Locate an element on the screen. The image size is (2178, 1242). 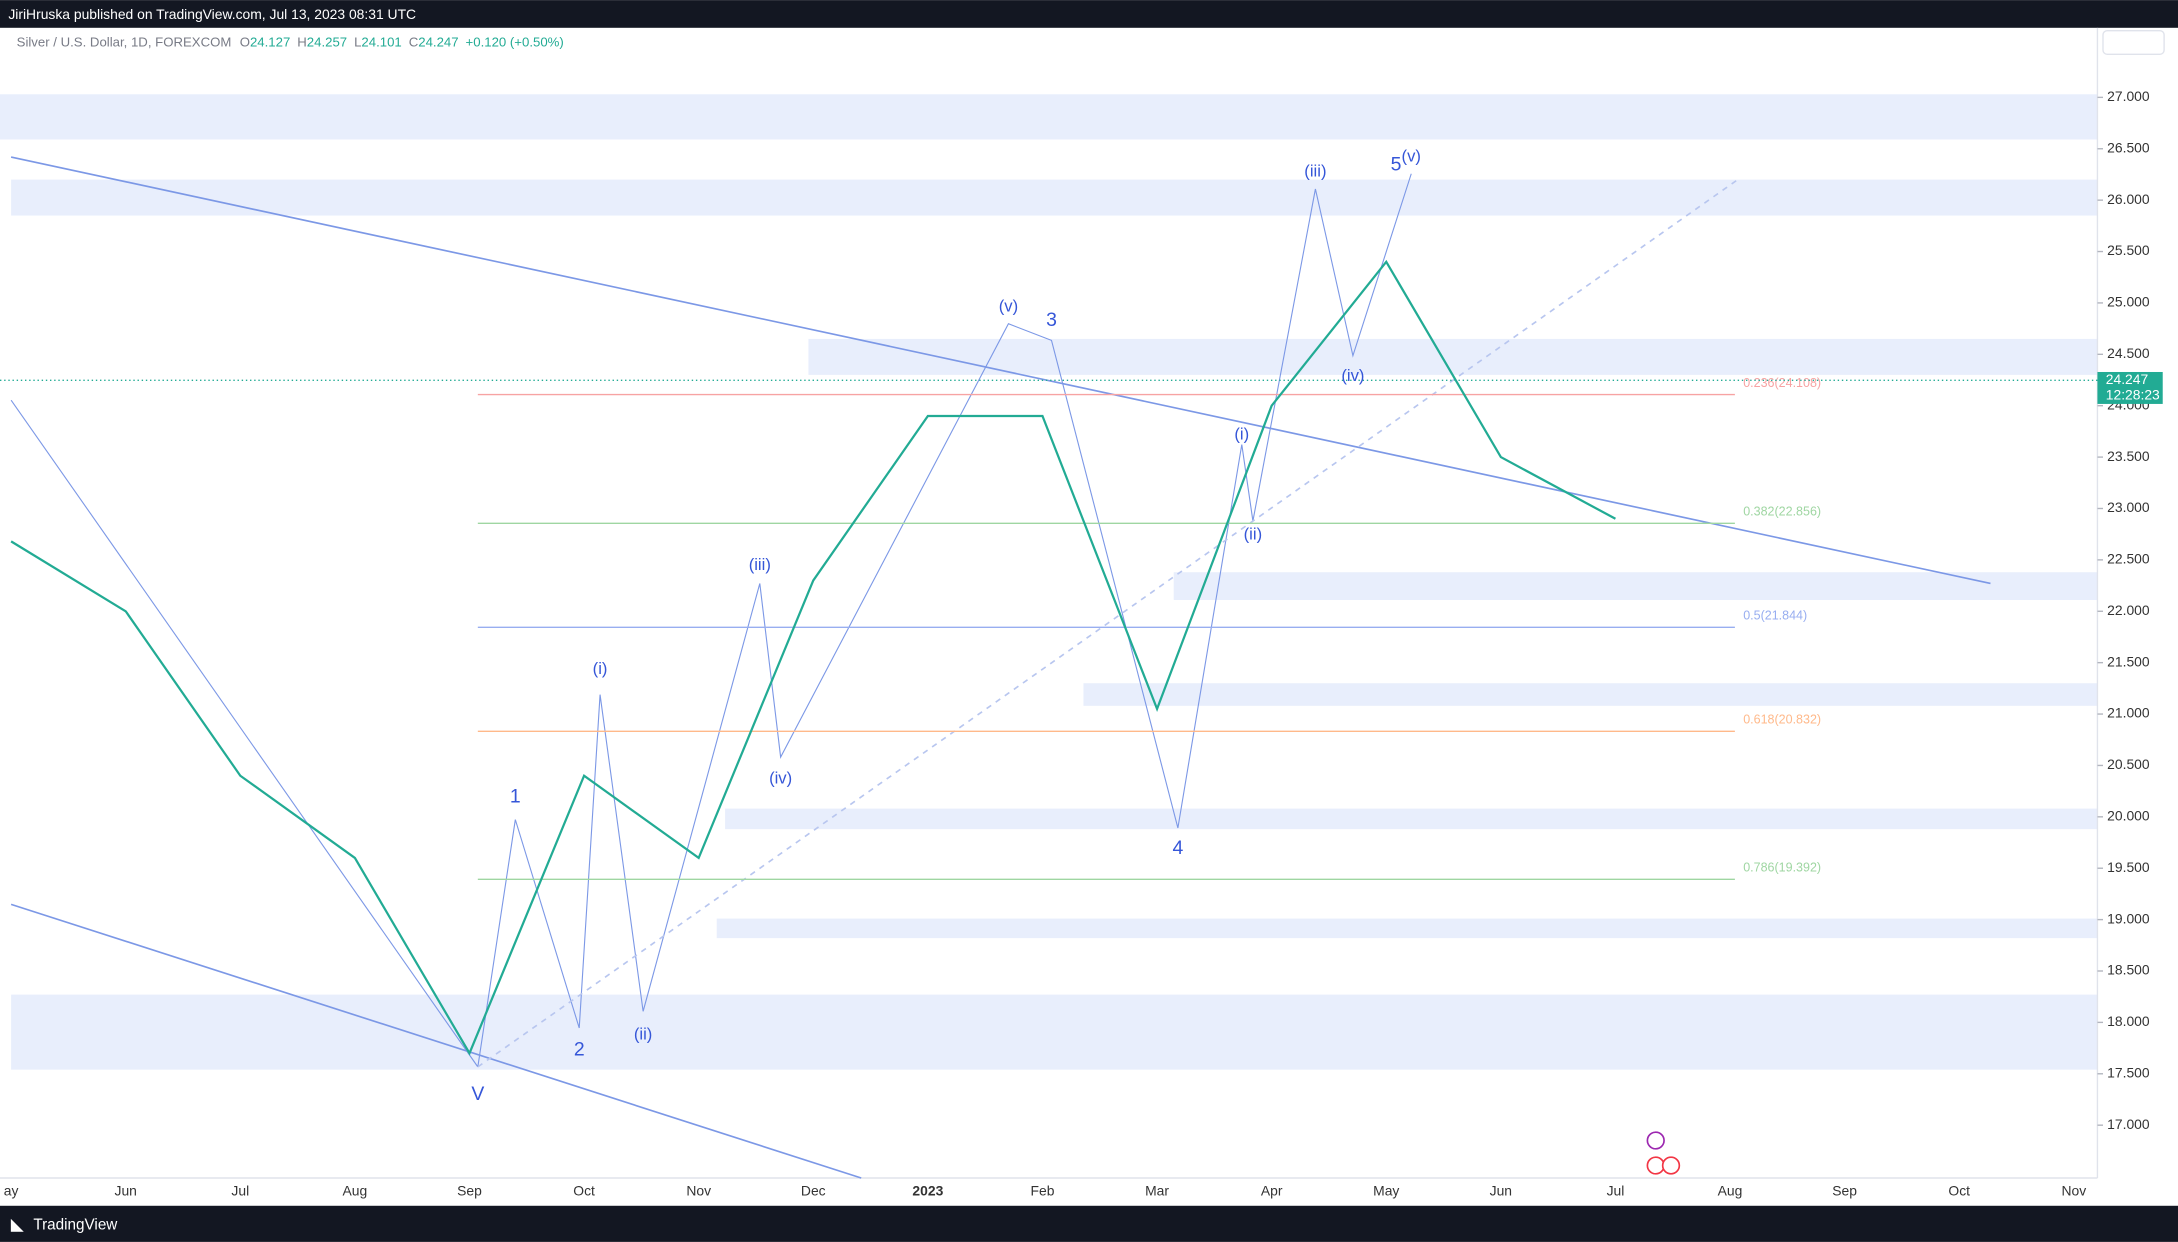
last-price-box is located at coordinates (2130, 387).